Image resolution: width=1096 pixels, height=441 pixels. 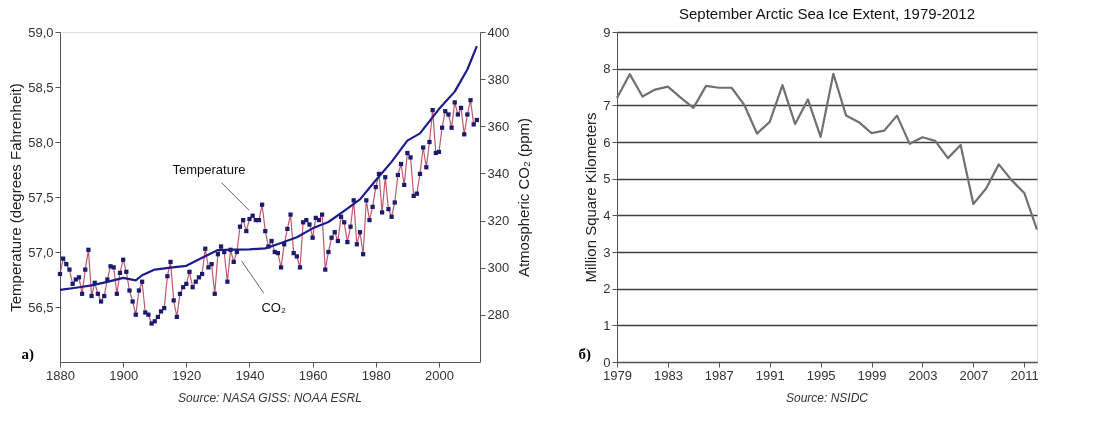 I want to click on y-tick-label: 9, so click(x=607, y=32).